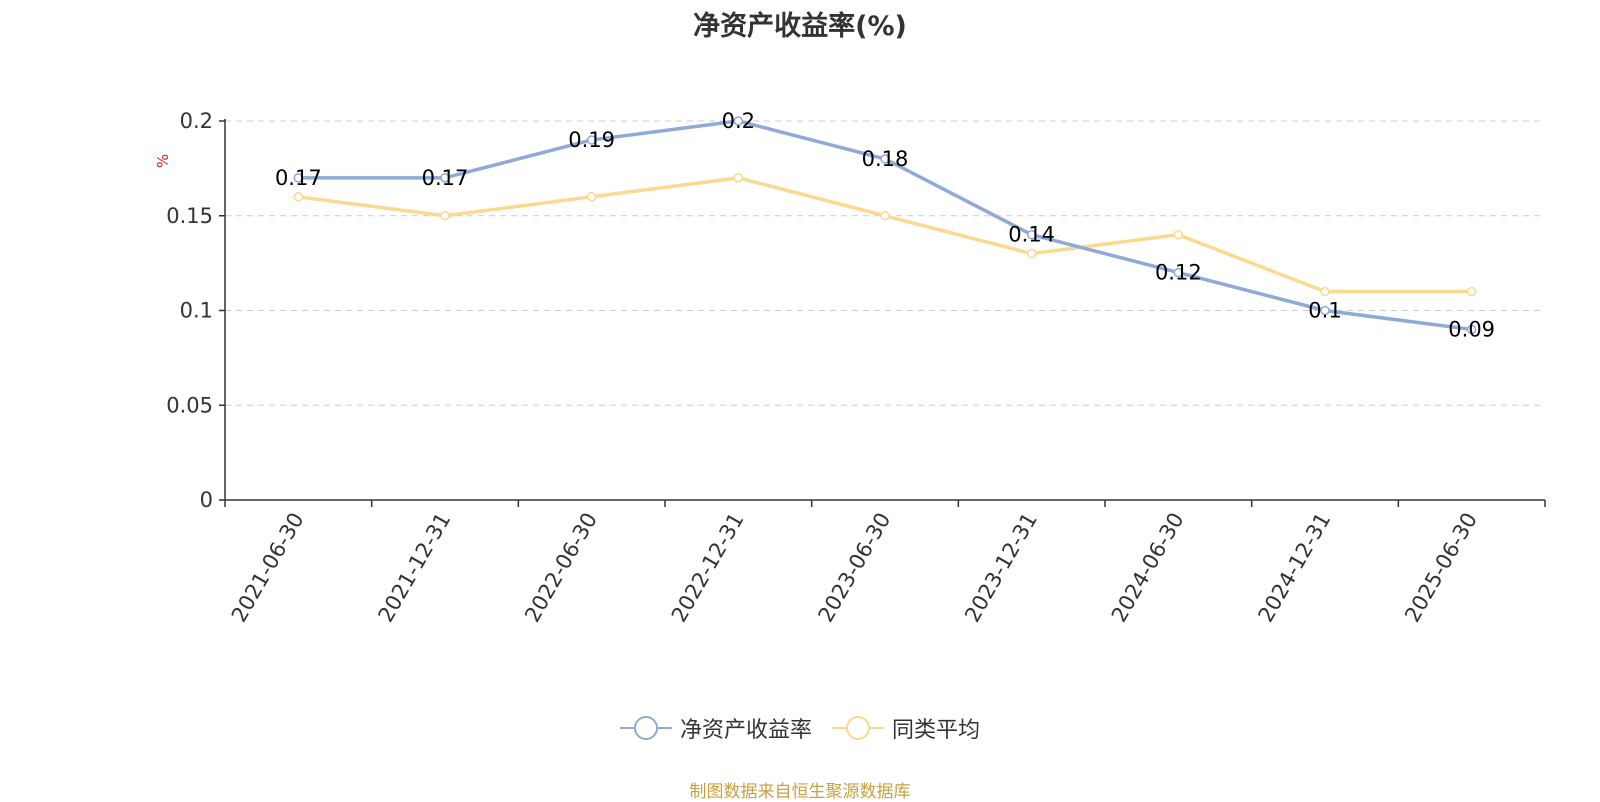 This screenshot has height=802, width=1600. I want to click on x-tick-label: 2023-06-30, so click(855, 568).